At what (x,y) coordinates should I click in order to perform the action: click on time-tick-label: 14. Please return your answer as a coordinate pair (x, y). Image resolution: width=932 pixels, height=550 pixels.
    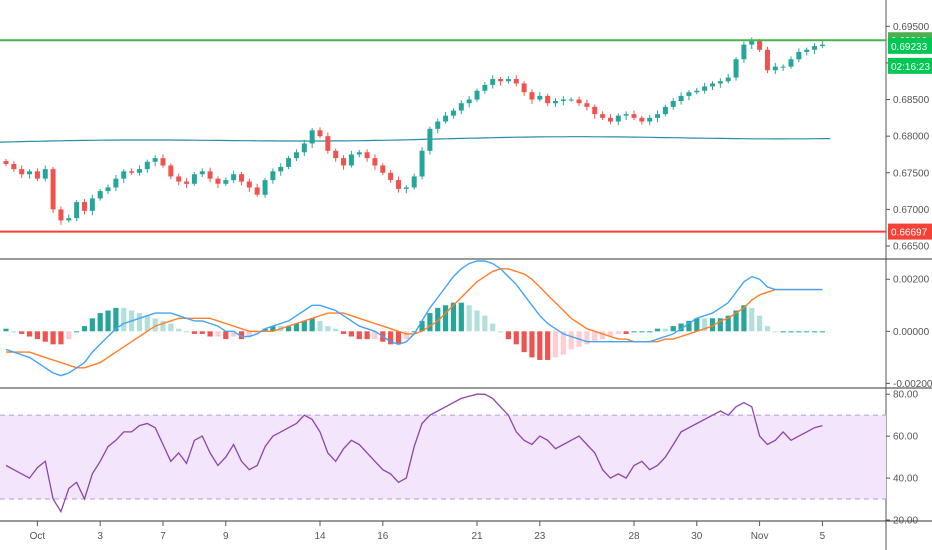
    Looking at the image, I should click on (320, 536).